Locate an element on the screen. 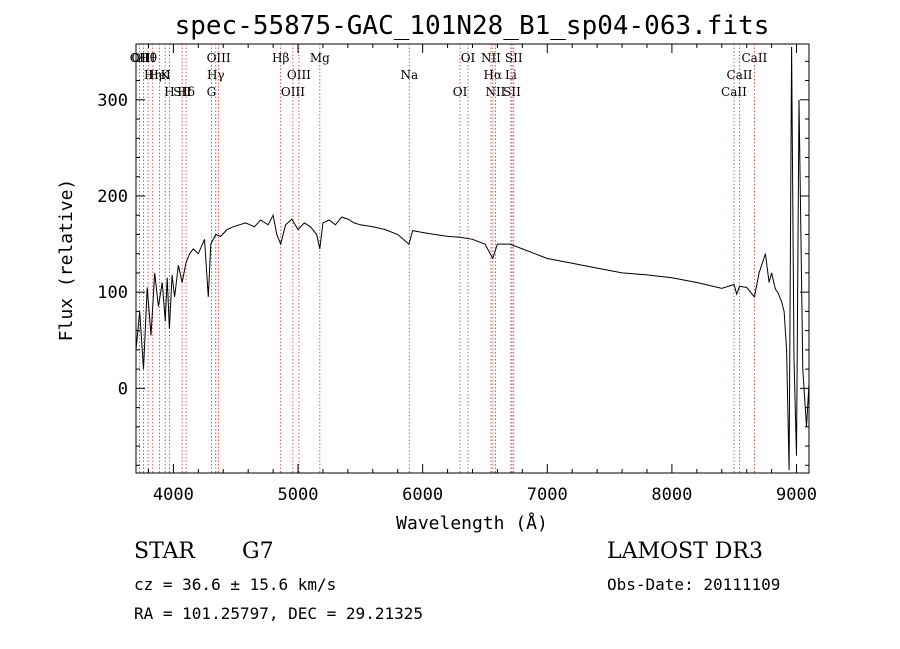  survey-label: LAMOST DR3 is located at coordinates (685, 551).